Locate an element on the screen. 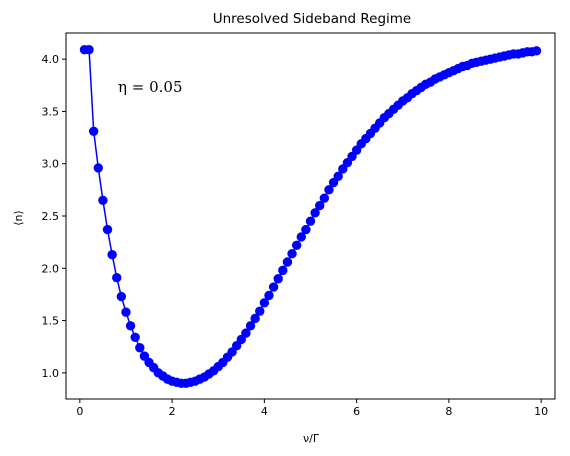 Image resolution: width=570 pixels, height=456 pixels. y-axis-label: ⟨n⟩ is located at coordinates (18, 218).